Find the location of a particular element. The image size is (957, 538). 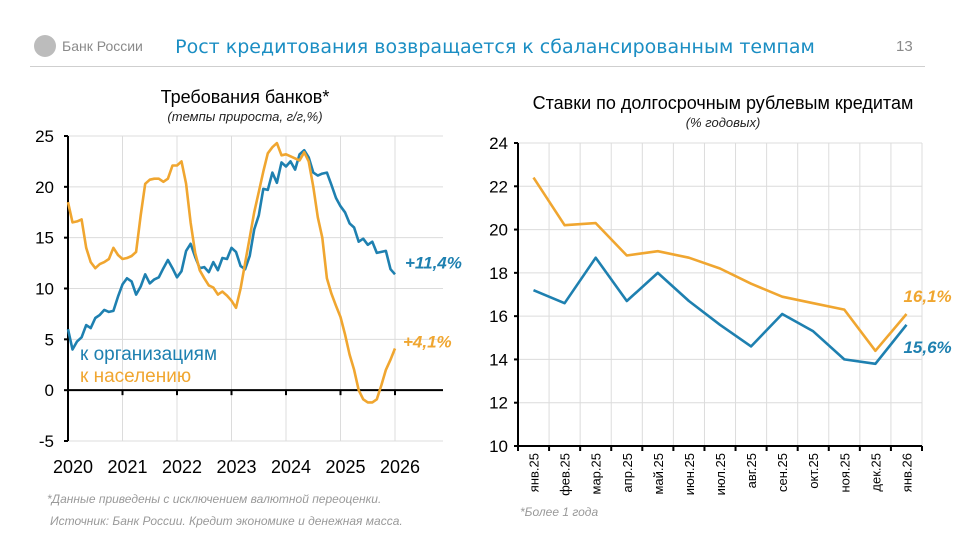

x-tick-label: 2022 is located at coordinates (182, 467).